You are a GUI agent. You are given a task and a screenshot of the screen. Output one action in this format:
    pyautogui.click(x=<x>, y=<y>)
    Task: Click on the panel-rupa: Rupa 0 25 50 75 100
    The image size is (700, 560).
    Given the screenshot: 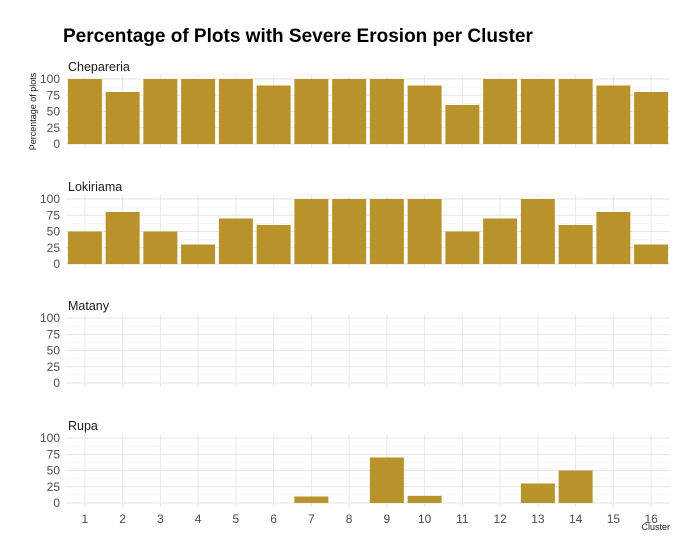 What is the action you would take?
    pyautogui.click(x=355, y=464)
    